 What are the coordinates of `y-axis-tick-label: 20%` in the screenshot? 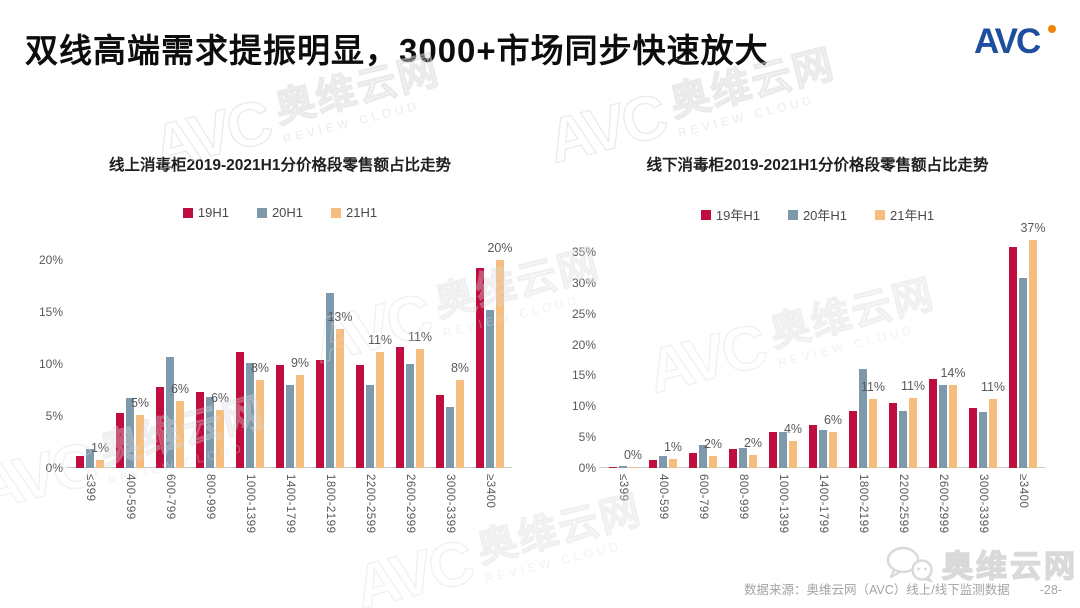 It's located at (50, 260).